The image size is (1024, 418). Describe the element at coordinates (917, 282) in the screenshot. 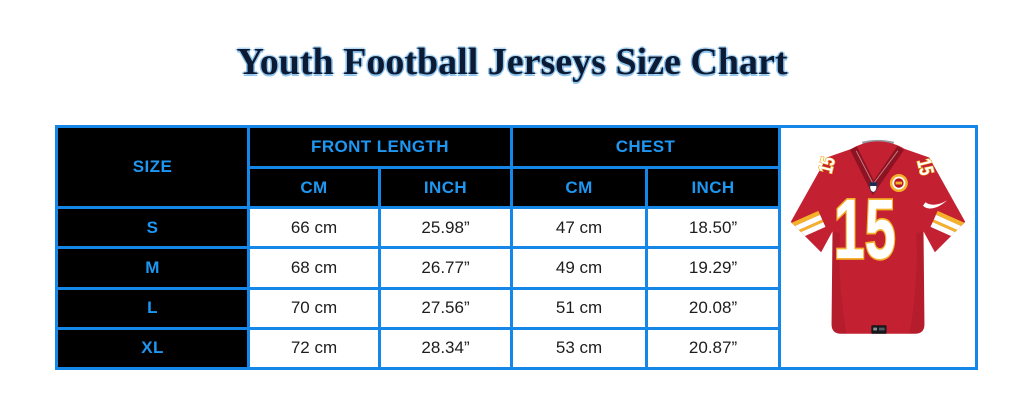

I see `jersey-shading-right` at that location.